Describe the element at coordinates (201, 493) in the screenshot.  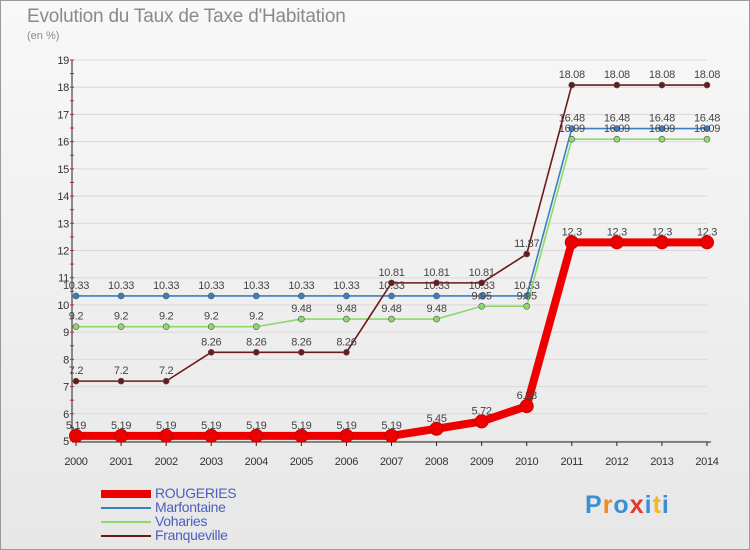
I see `legend-item: ROUGERIES` at that location.